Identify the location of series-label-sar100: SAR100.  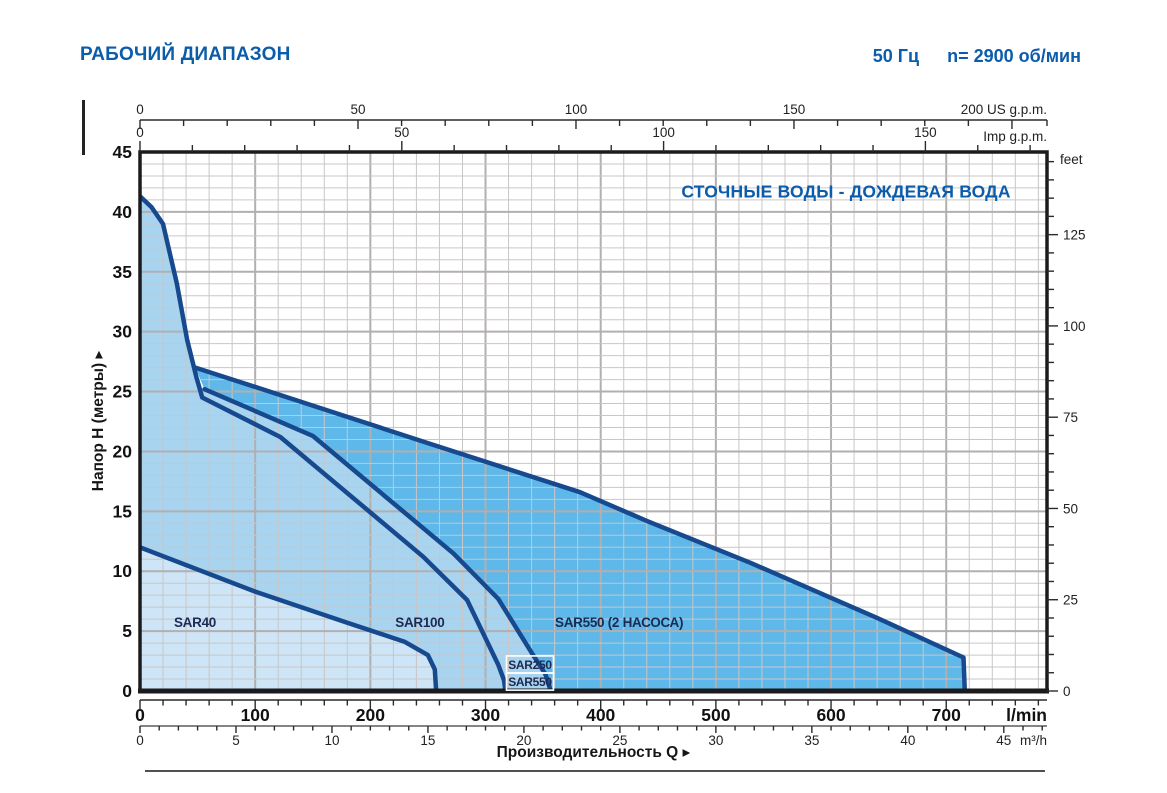
(419, 622).